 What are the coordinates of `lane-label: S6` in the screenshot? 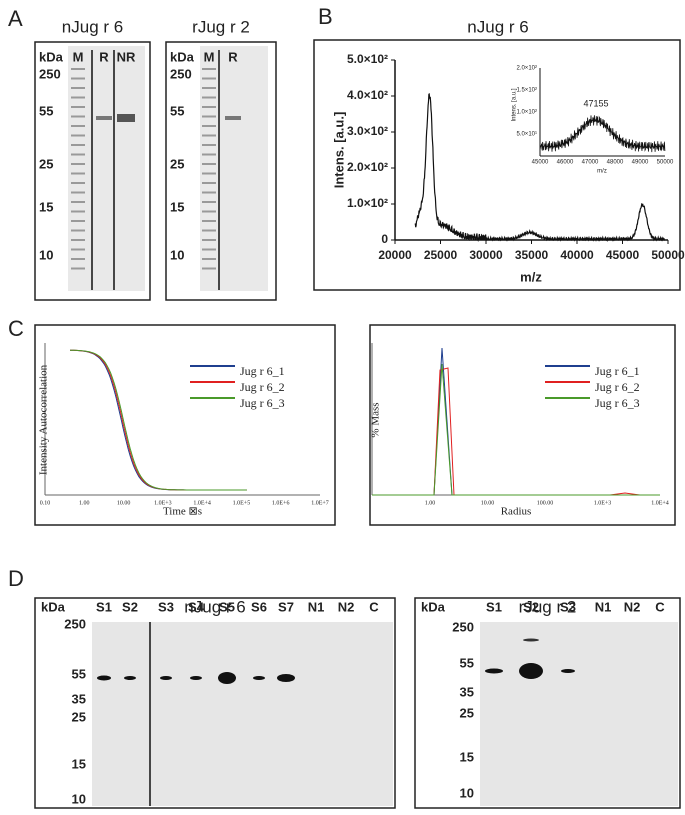 It's located at (259, 606).